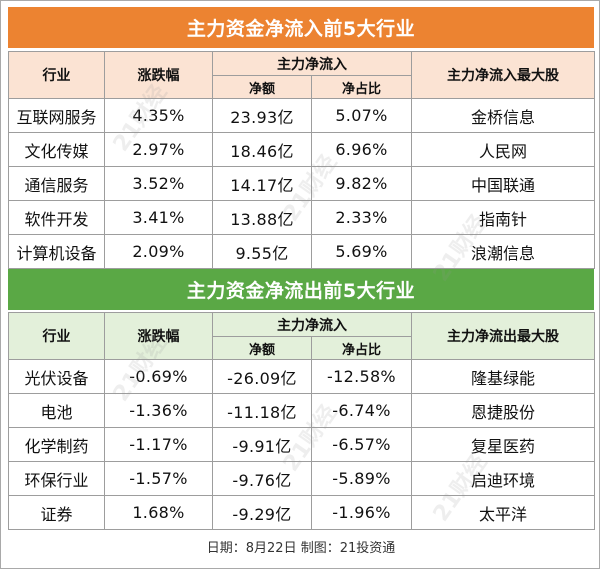  What do you see at coordinates (158, 183) in the screenshot?
I see `change-cell: 3.52%` at bounding box center [158, 183].